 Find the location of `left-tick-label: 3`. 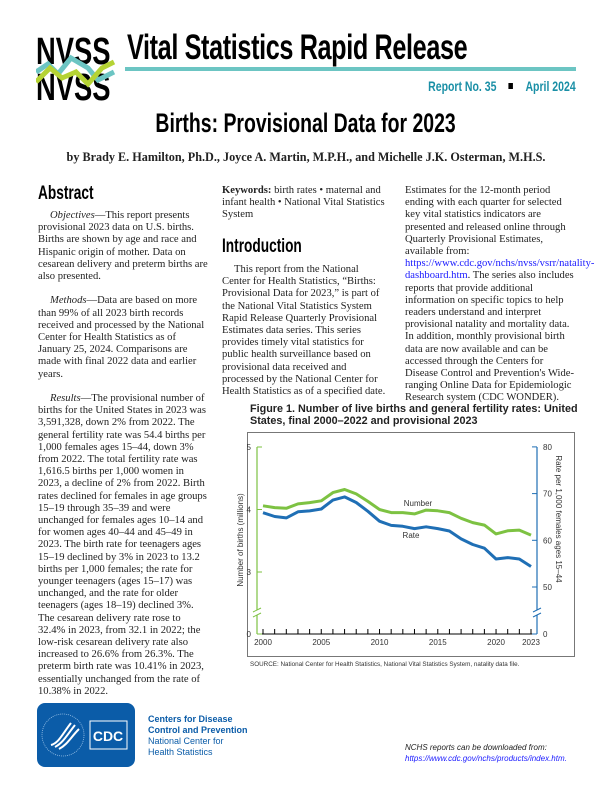

left-tick-label: 3 is located at coordinates (249, 572).